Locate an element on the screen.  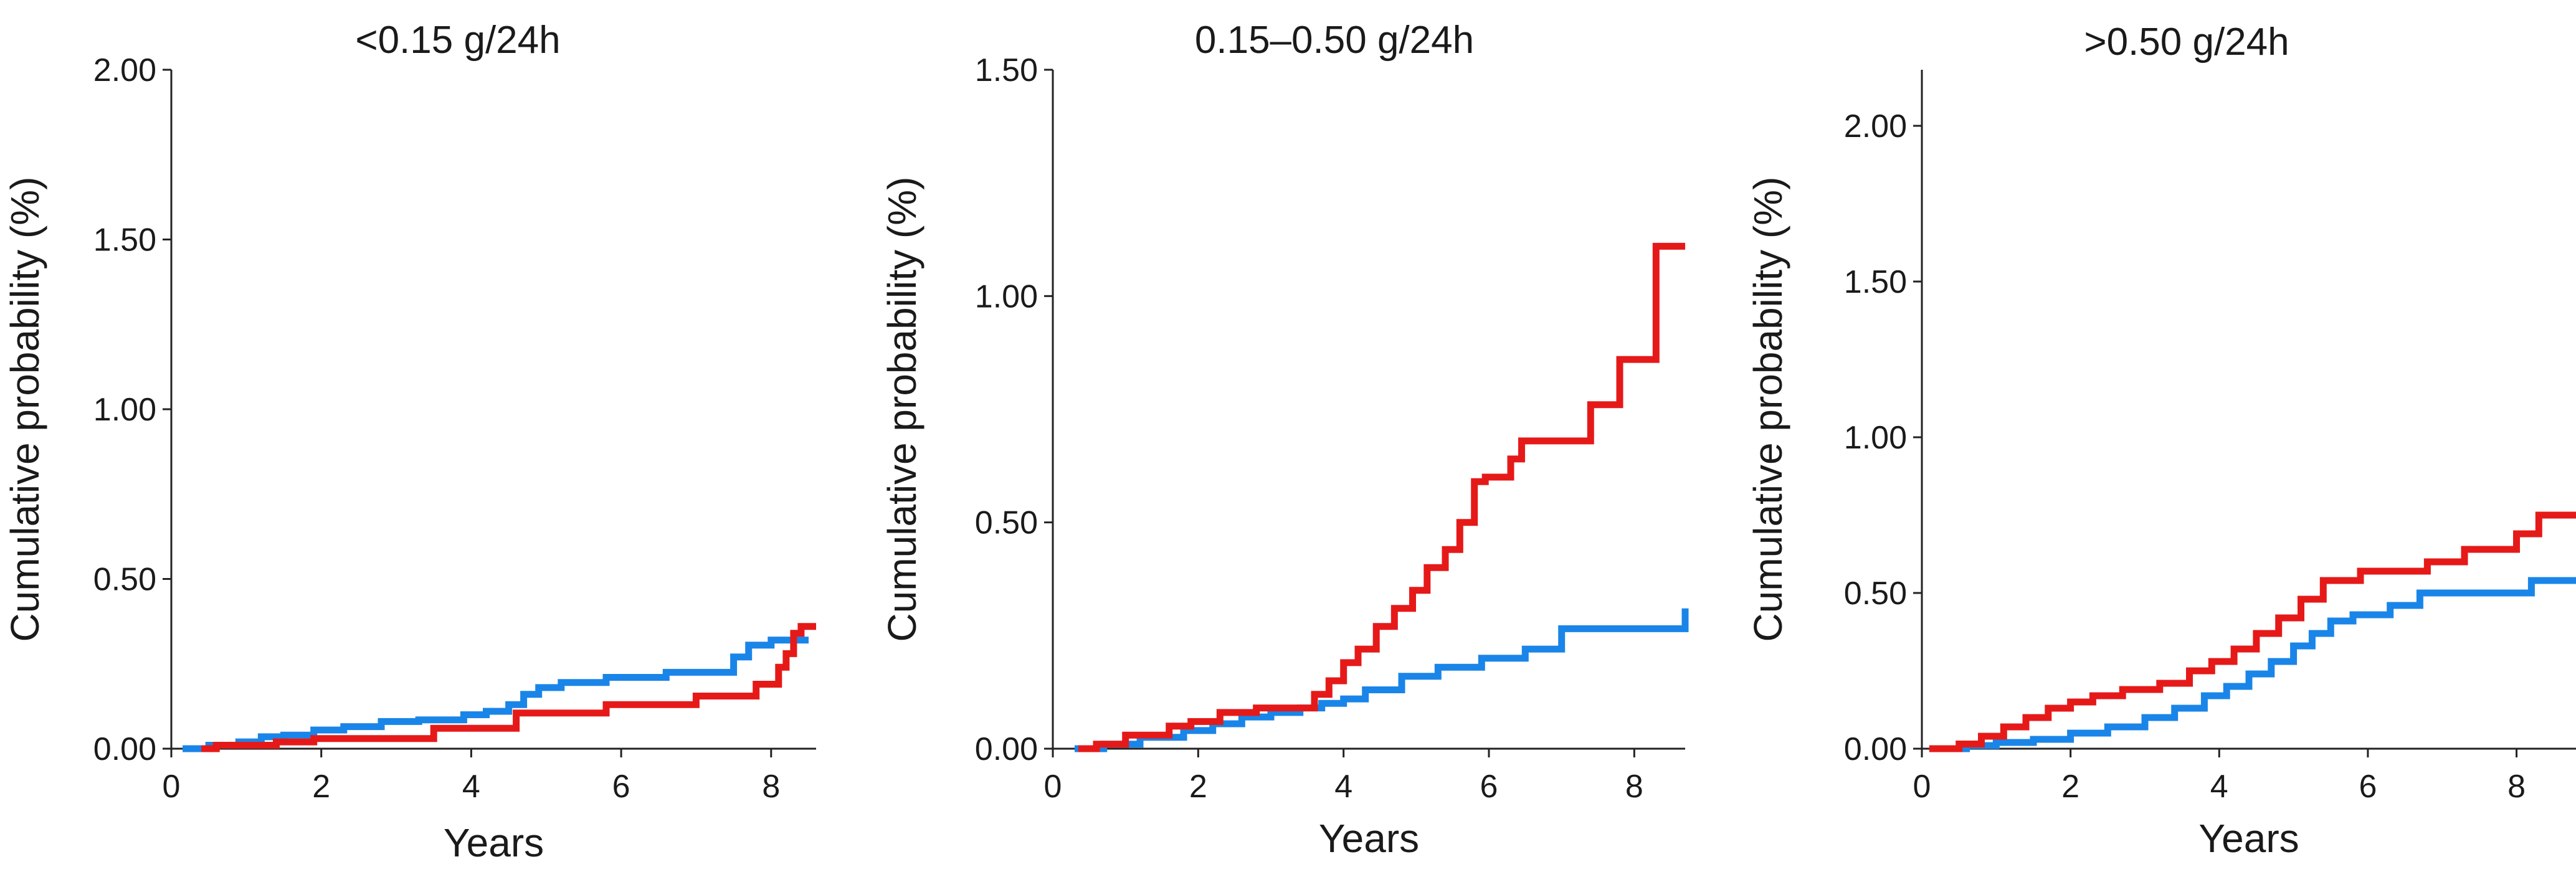
panel-title: >0.50 g/24h is located at coordinates (2186, 43).